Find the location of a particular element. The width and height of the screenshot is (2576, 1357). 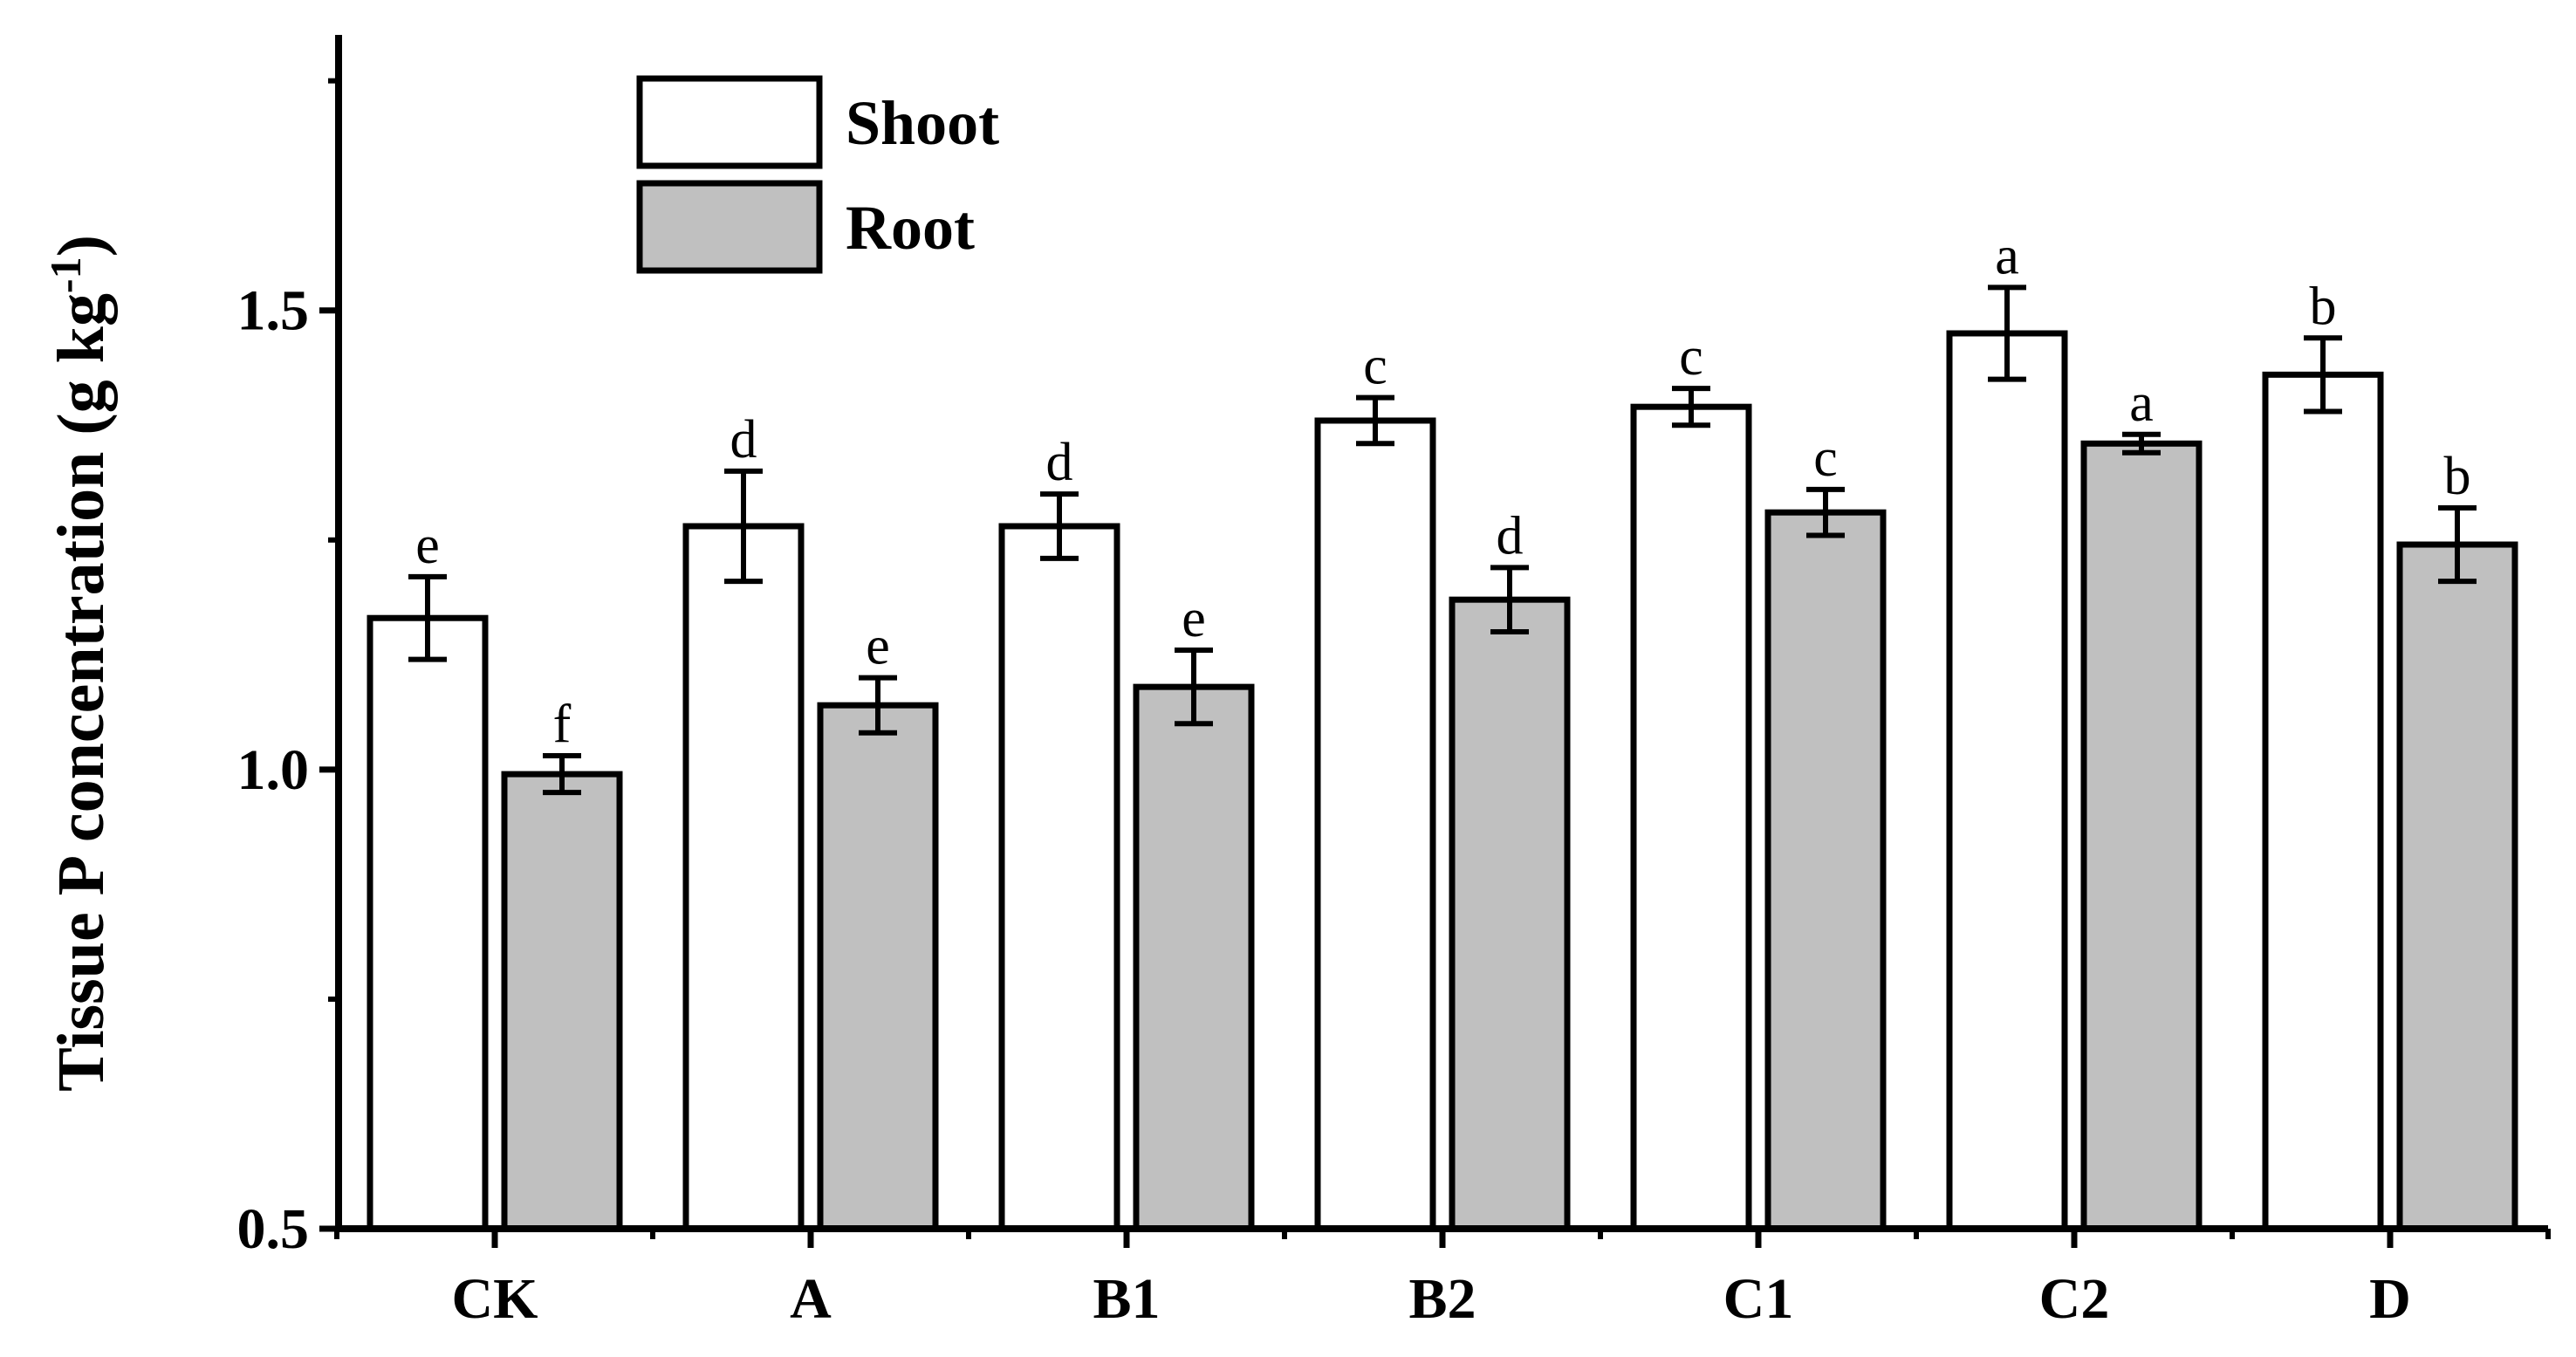

significance-label-root-c2: a is located at coordinates (2141, 403).